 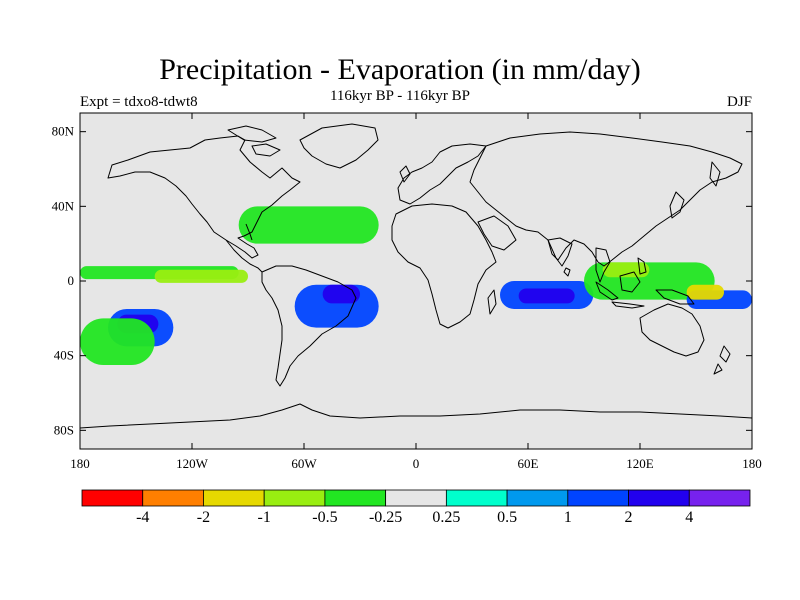 What do you see at coordinates (446, 517) in the screenshot?
I see `colorbar-label-5: 0.25` at bounding box center [446, 517].